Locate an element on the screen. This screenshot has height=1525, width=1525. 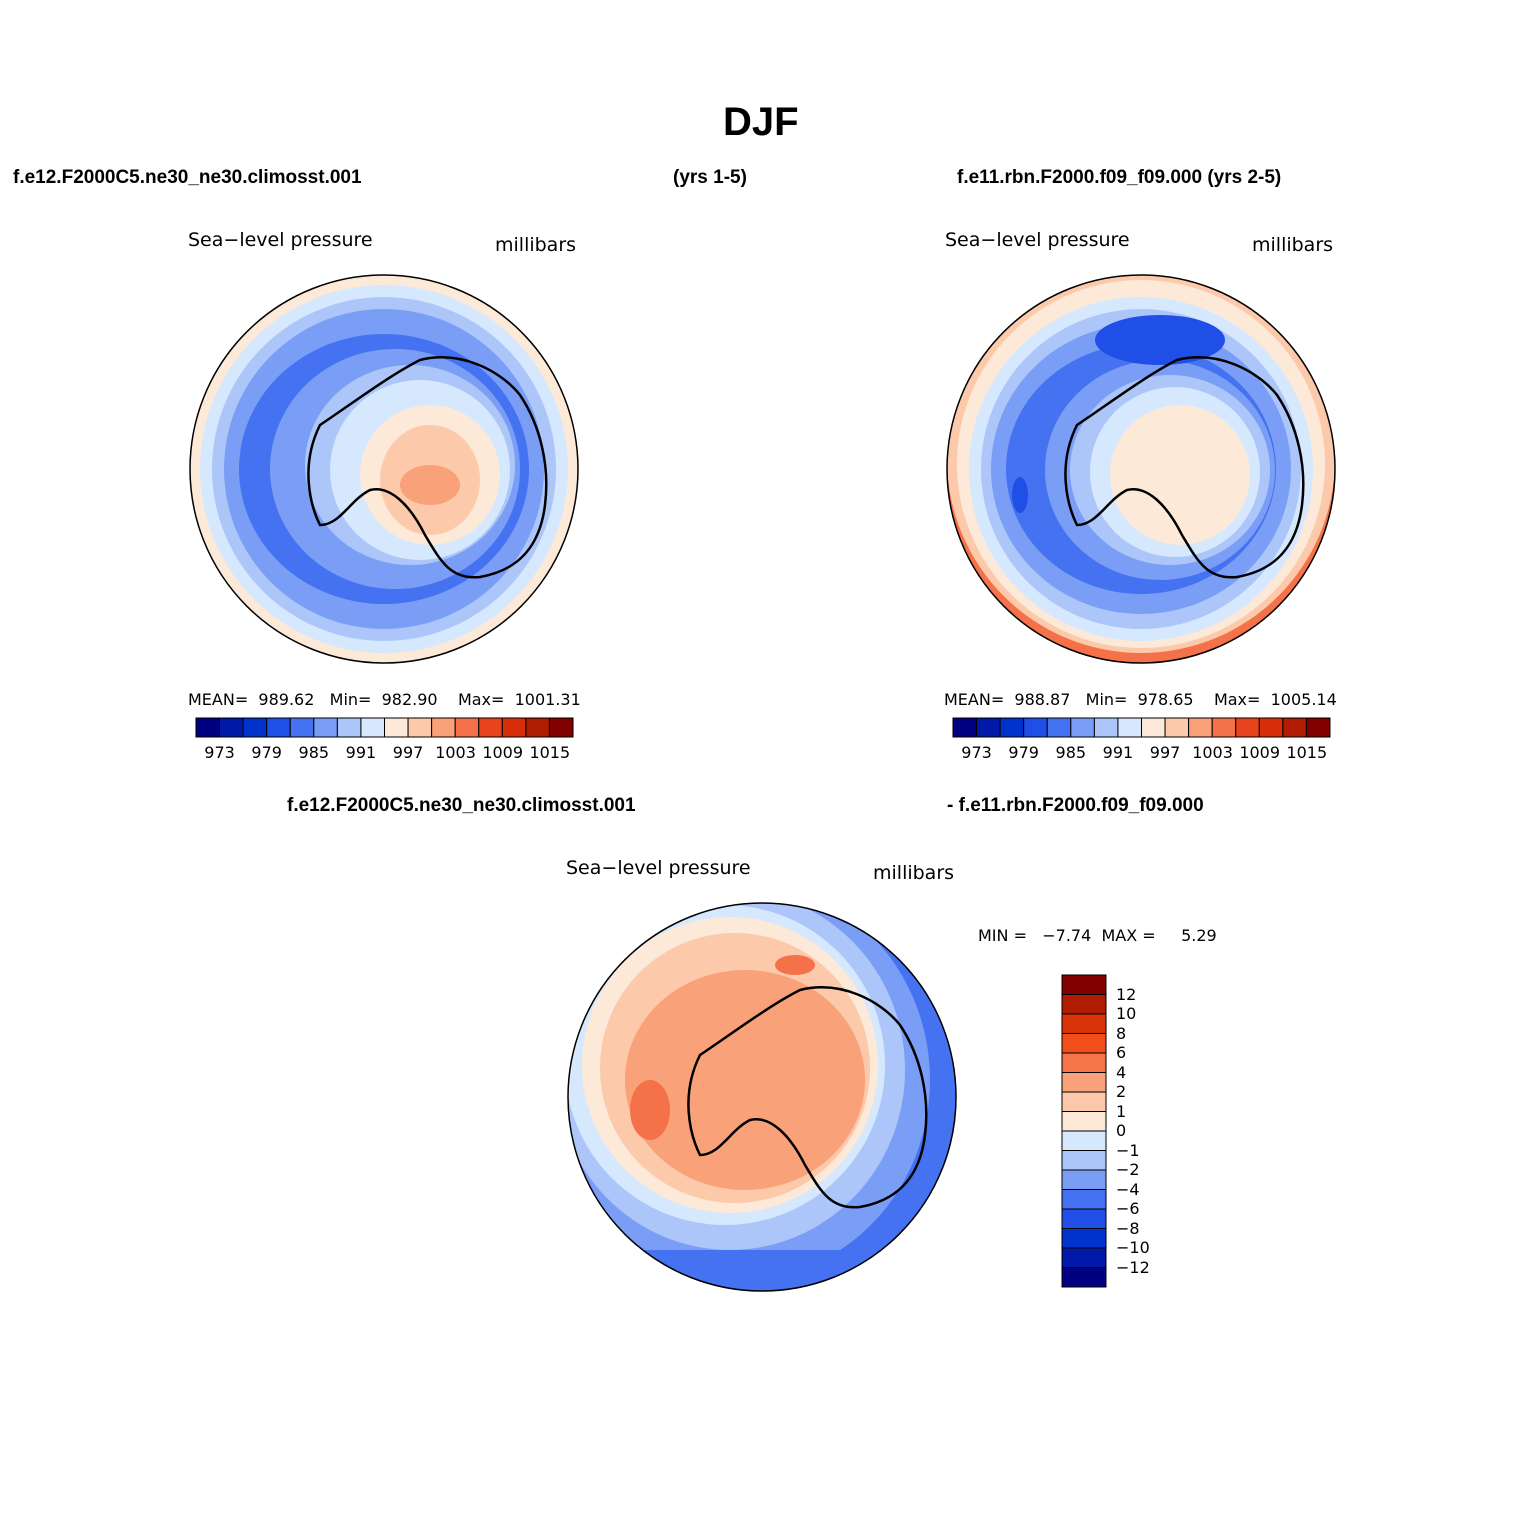
panel1-stats: MEAN= 989.62 Min= 982.90 Max= 1001.31 is located at coordinates (384, 699).